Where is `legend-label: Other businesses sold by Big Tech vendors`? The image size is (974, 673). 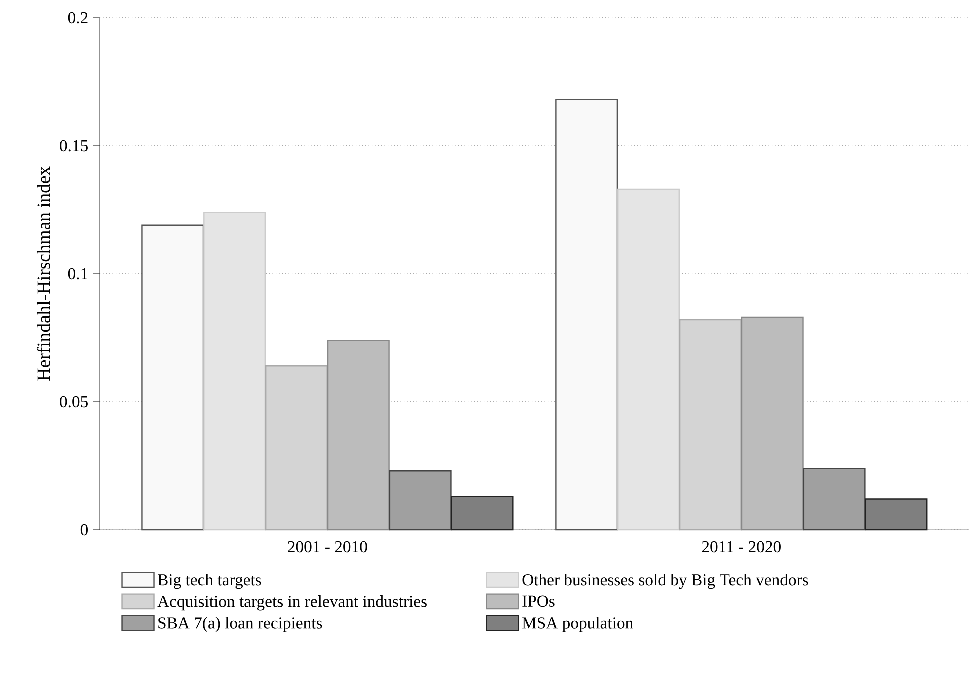 legend-label: Other businesses sold by Big Tech vendors is located at coordinates (665, 582).